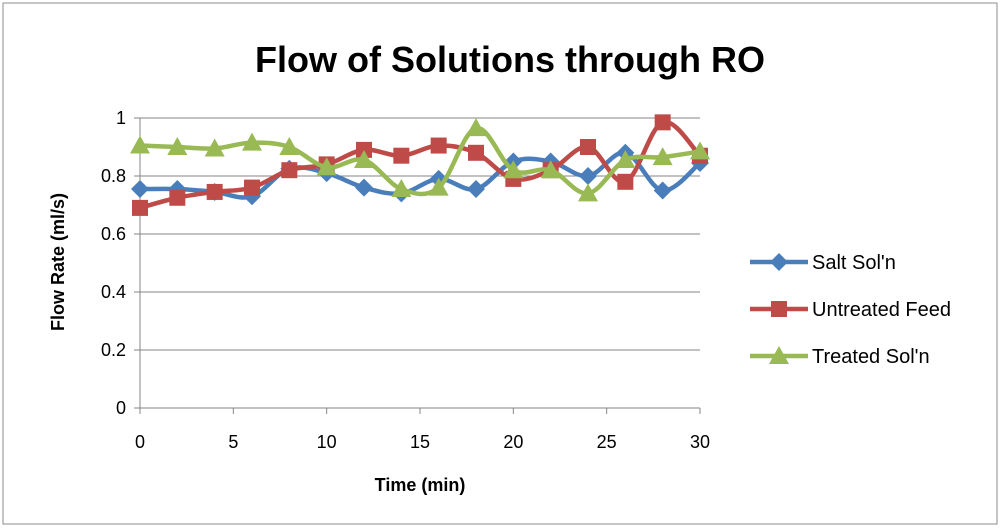 The height and width of the screenshot is (532, 1000). I want to click on series-layer, so click(420, 165).